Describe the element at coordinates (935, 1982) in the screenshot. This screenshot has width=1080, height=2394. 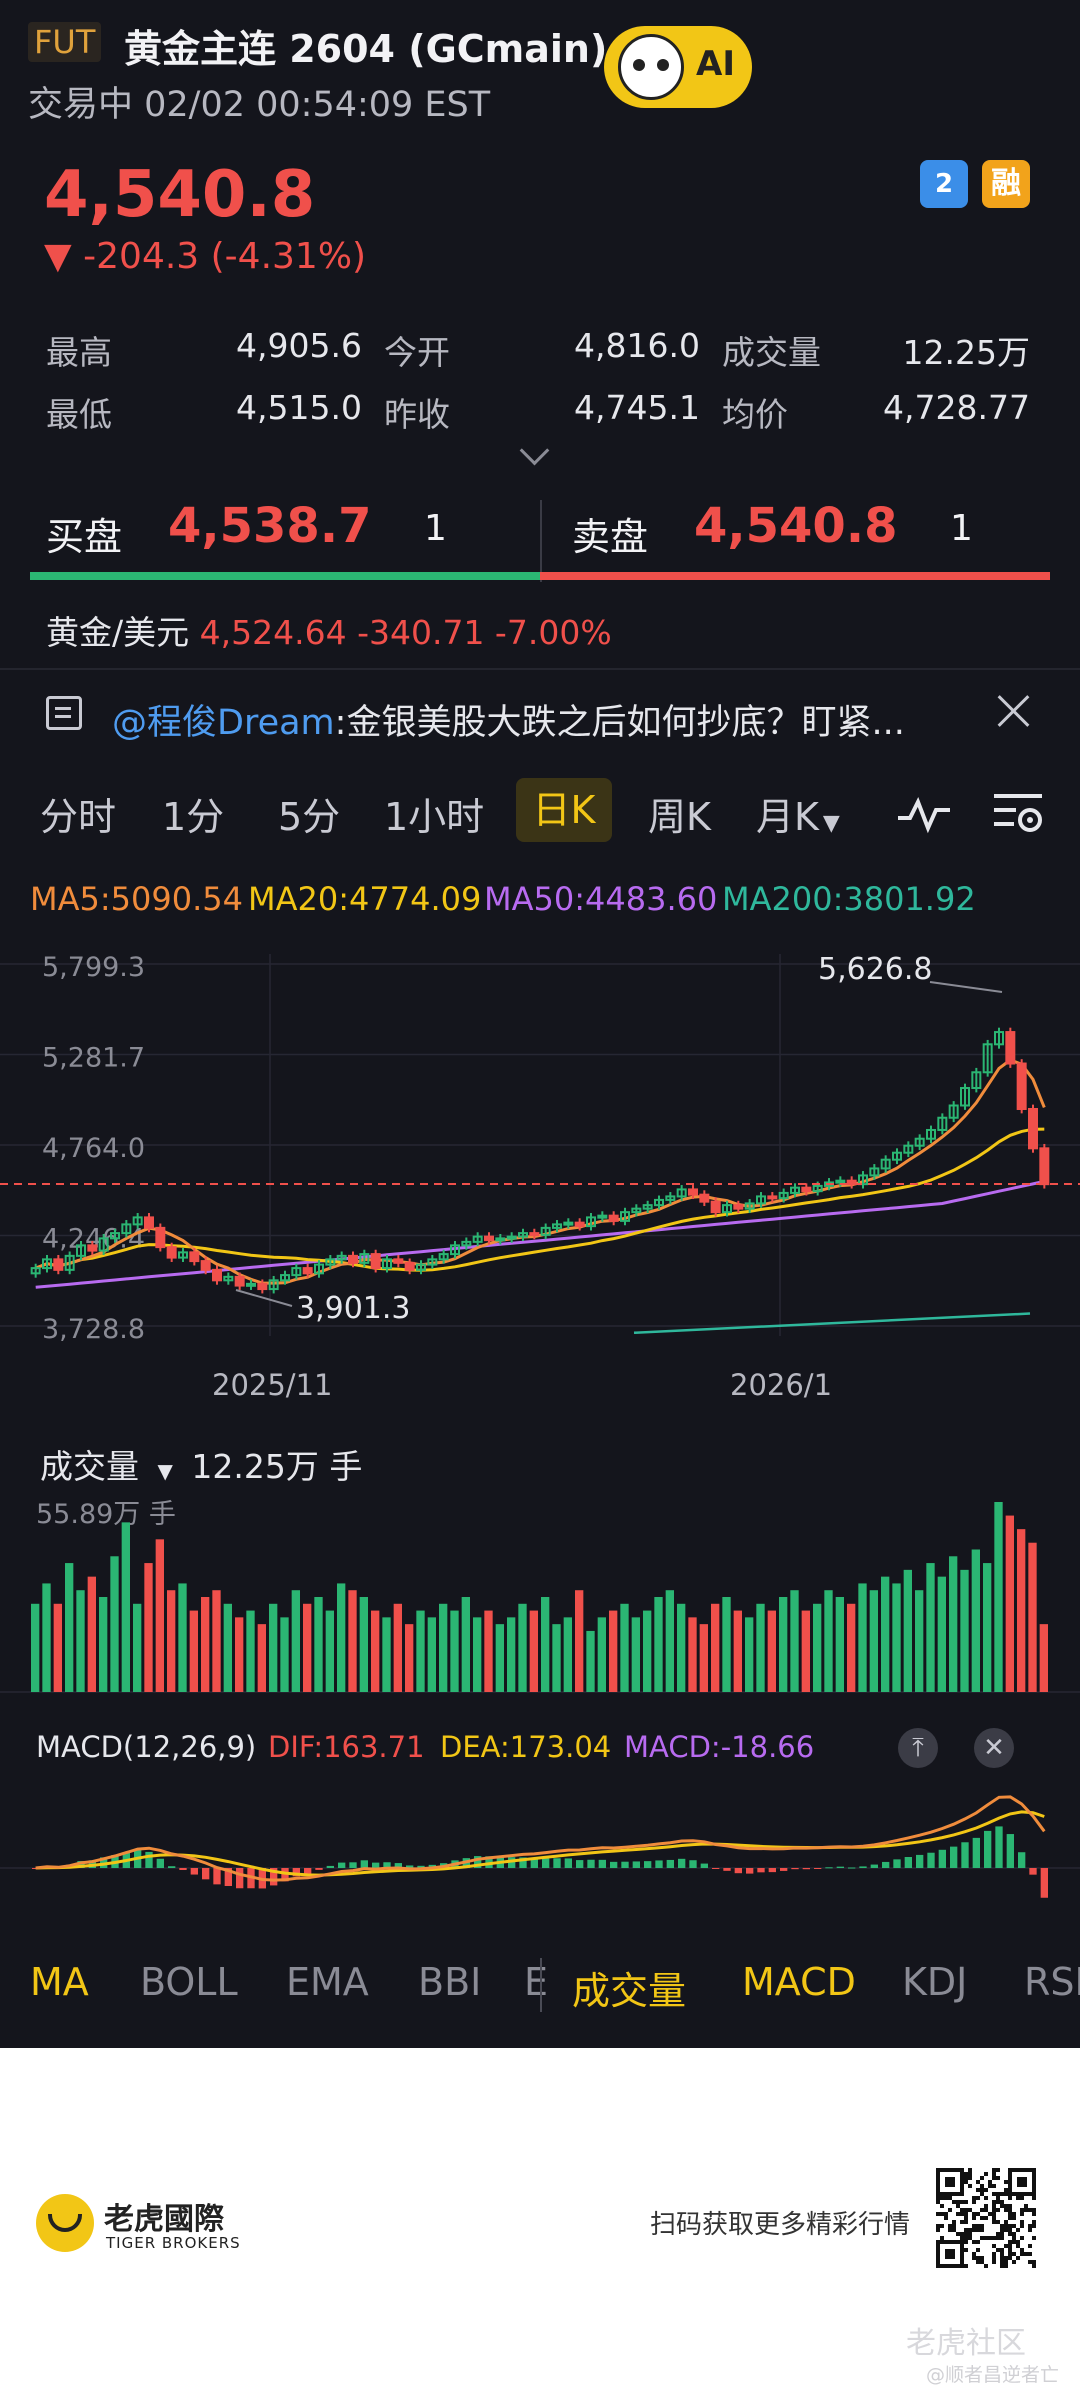
I see `indicator-kdj: KDJ` at that location.